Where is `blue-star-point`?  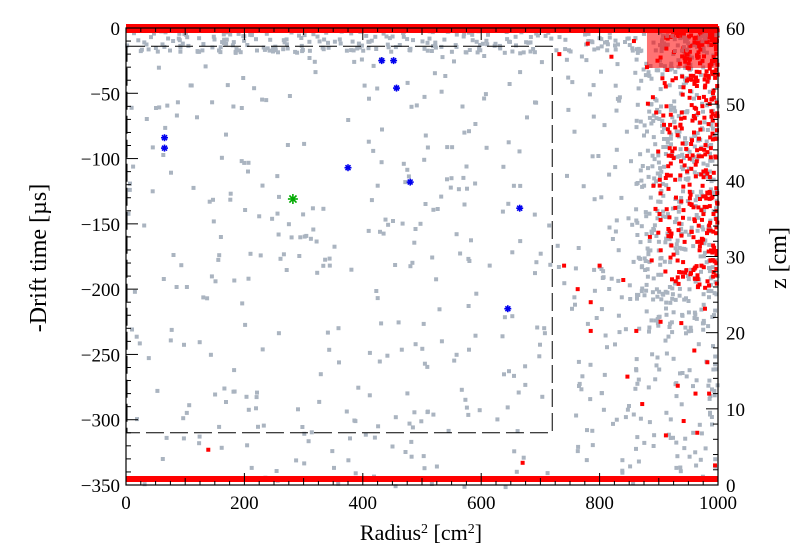 blue-star-point is located at coordinates (164, 138).